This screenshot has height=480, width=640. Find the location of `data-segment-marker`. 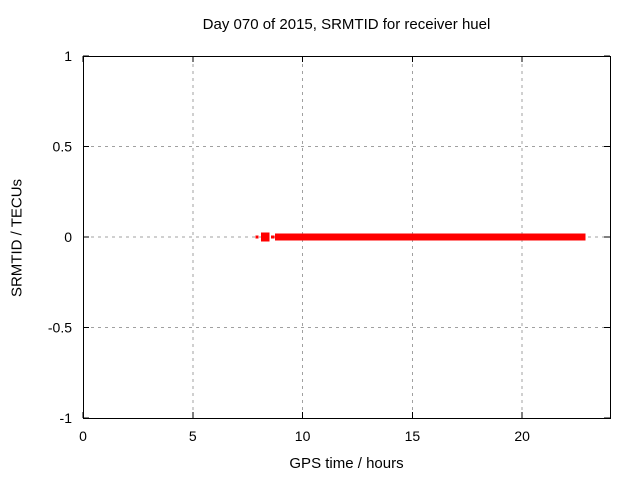

data-segment-marker is located at coordinates (265, 237).